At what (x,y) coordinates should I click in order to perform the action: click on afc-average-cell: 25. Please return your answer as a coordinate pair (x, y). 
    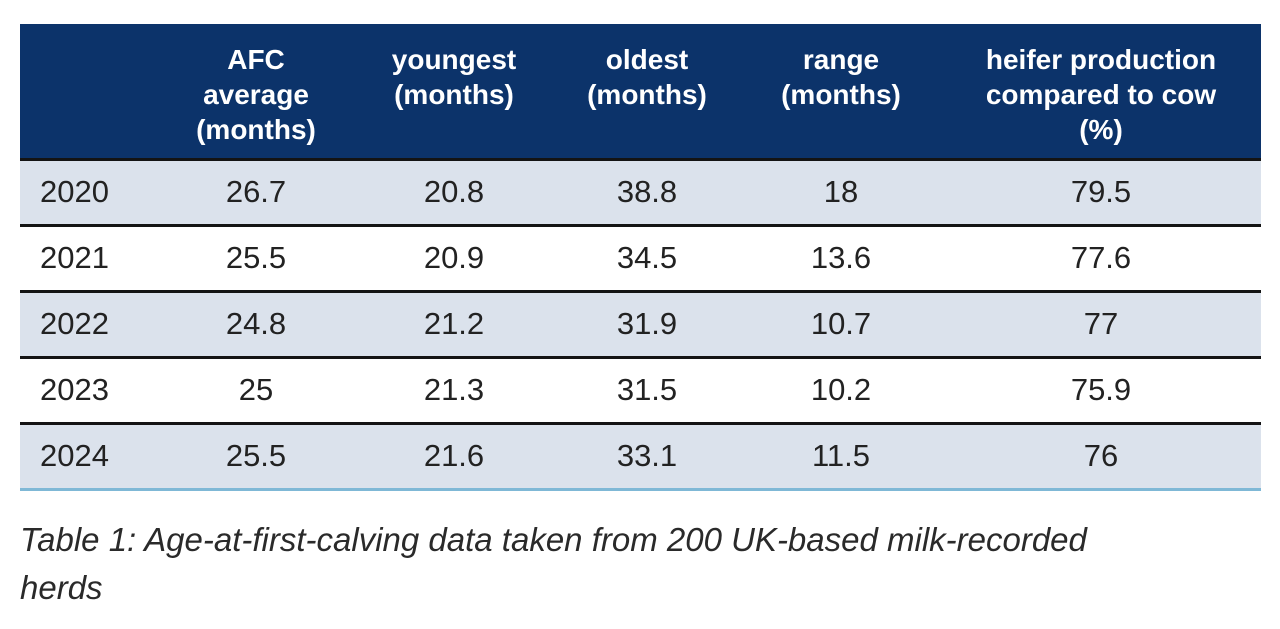
    Looking at the image, I should click on (256, 389).